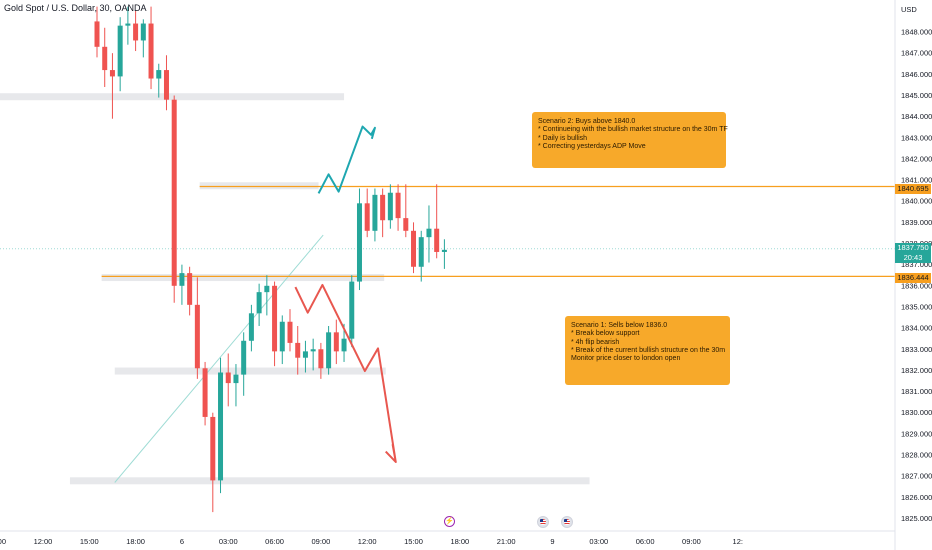 The image size is (932, 550). What do you see at coordinates (916, 95) in the screenshot?
I see `y-tick-label: 1845.000` at bounding box center [916, 95].